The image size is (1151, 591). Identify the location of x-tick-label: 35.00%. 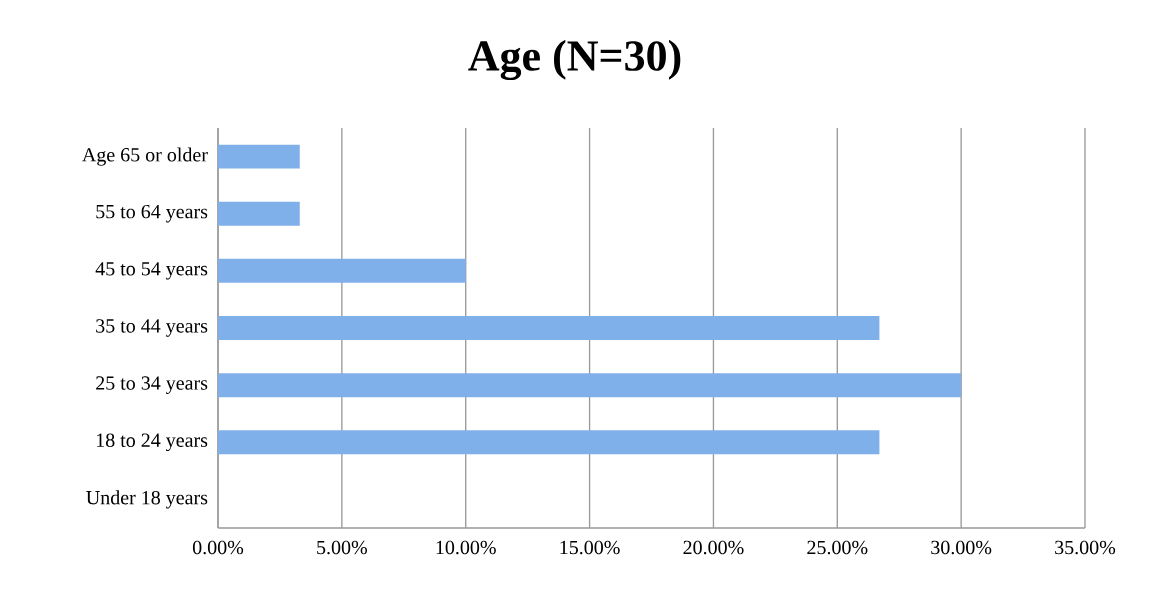
(1085, 547).